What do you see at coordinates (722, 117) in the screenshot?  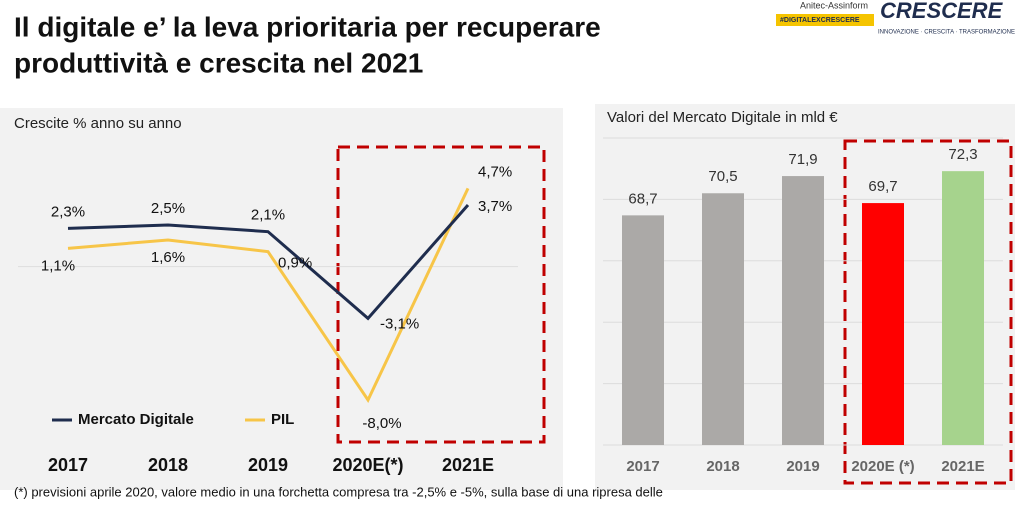 I see `chart-subtitle: Valori del Mercato Digitale in mld €` at bounding box center [722, 117].